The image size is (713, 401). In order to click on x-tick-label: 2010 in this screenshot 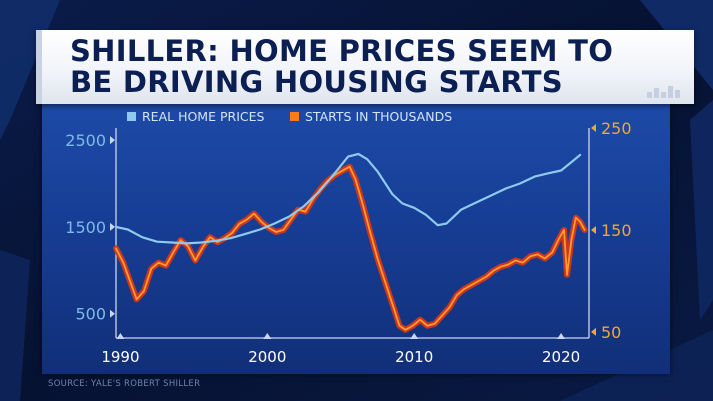, I will do `click(414, 357)`.